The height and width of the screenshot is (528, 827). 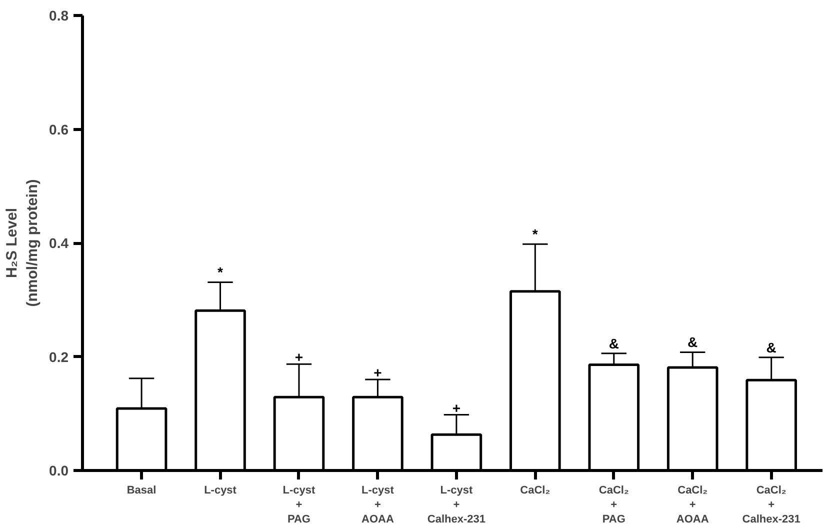 What do you see at coordinates (59, 470) in the screenshot?
I see `y-tick-label: 0.0` at bounding box center [59, 470].